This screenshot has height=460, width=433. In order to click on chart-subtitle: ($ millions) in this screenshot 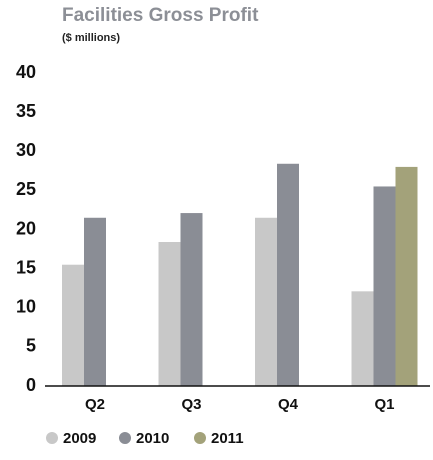, I will do `click(91, 38)`.